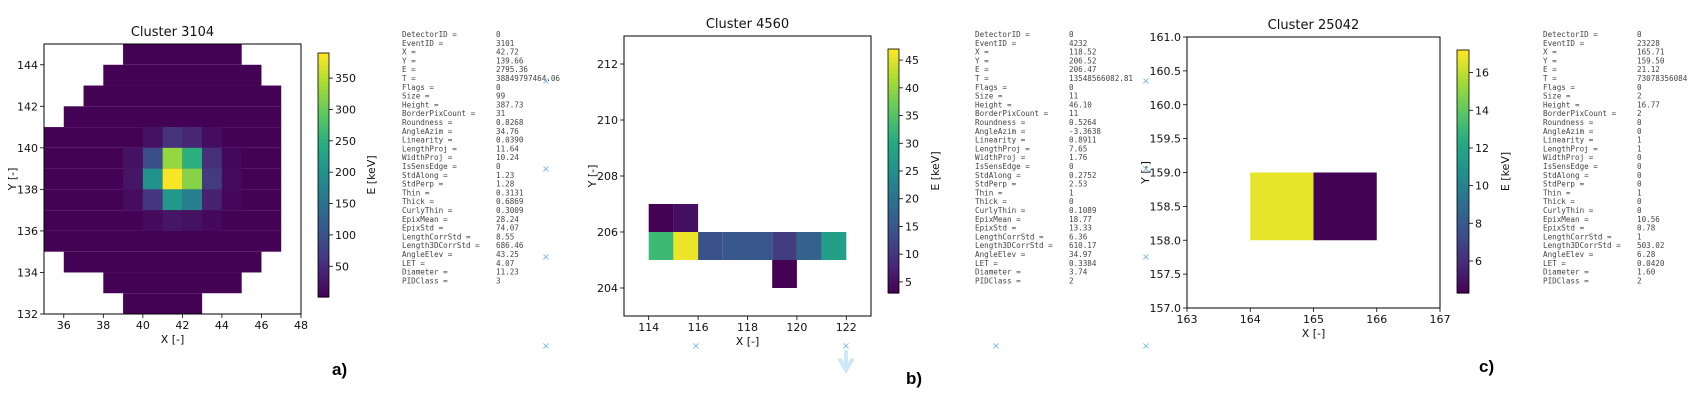 This screenshot has height=404, width=1689. I want to click on param-value: 16.77, so click(1648, 104).